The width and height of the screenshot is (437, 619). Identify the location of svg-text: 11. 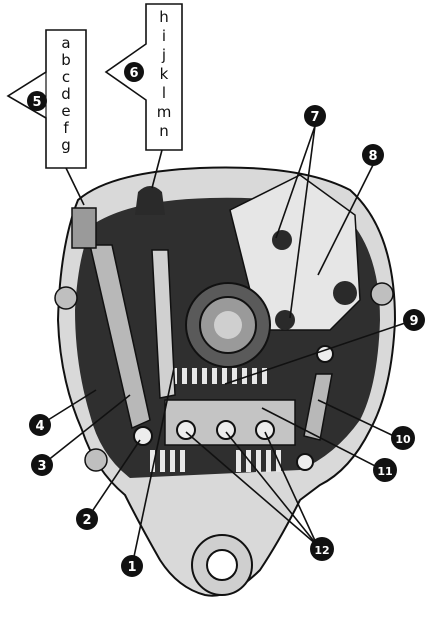
(384, 471).